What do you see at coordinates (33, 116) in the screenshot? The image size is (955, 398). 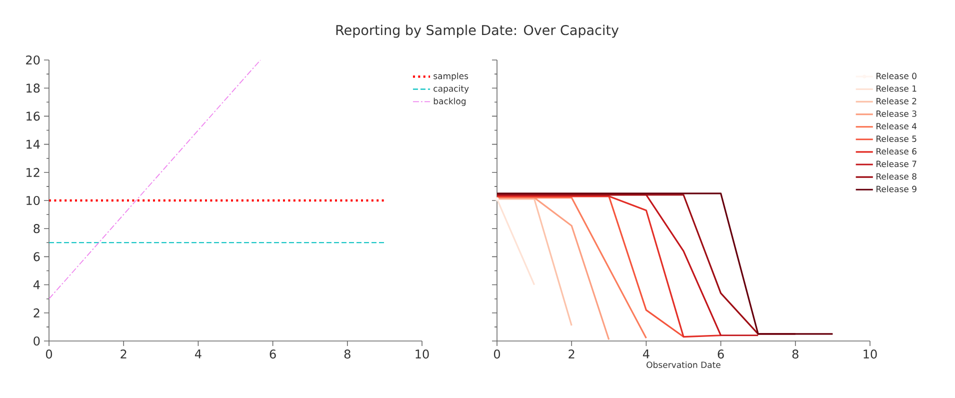 I see `y-tick-label: 16` at bounding box center [33, 116].